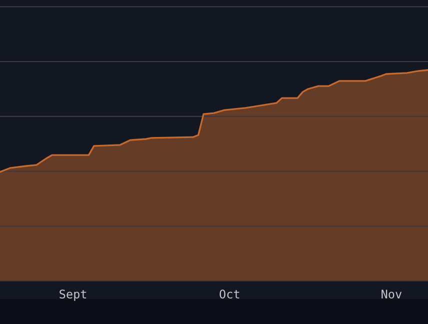  Describe the element at coordinates (73, 295) in the screenshot. I see `x-tick-label: Sept` at that location.